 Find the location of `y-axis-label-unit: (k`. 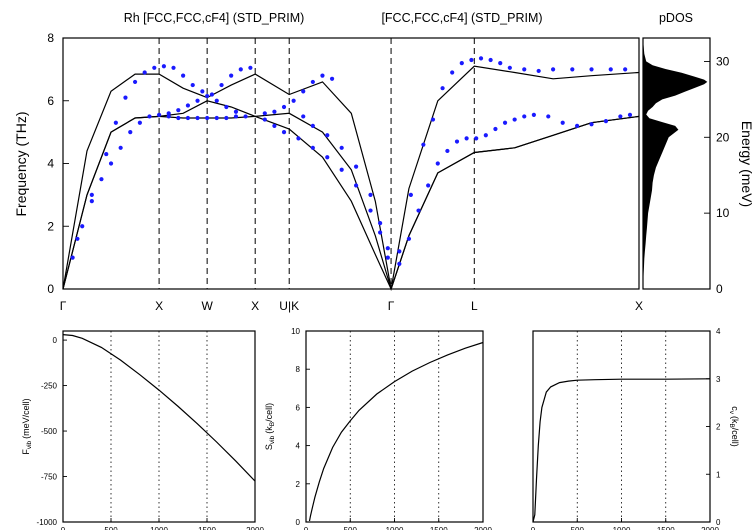

y-axis-label-unit: (k is located at coordinates (735, 420).